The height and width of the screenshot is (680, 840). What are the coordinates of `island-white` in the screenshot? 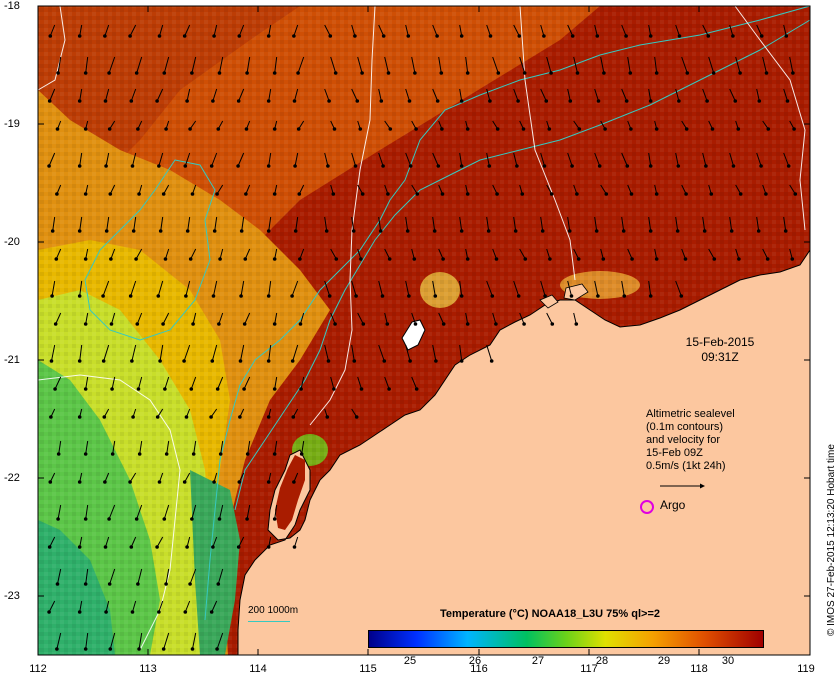 It's located at (413, 335).